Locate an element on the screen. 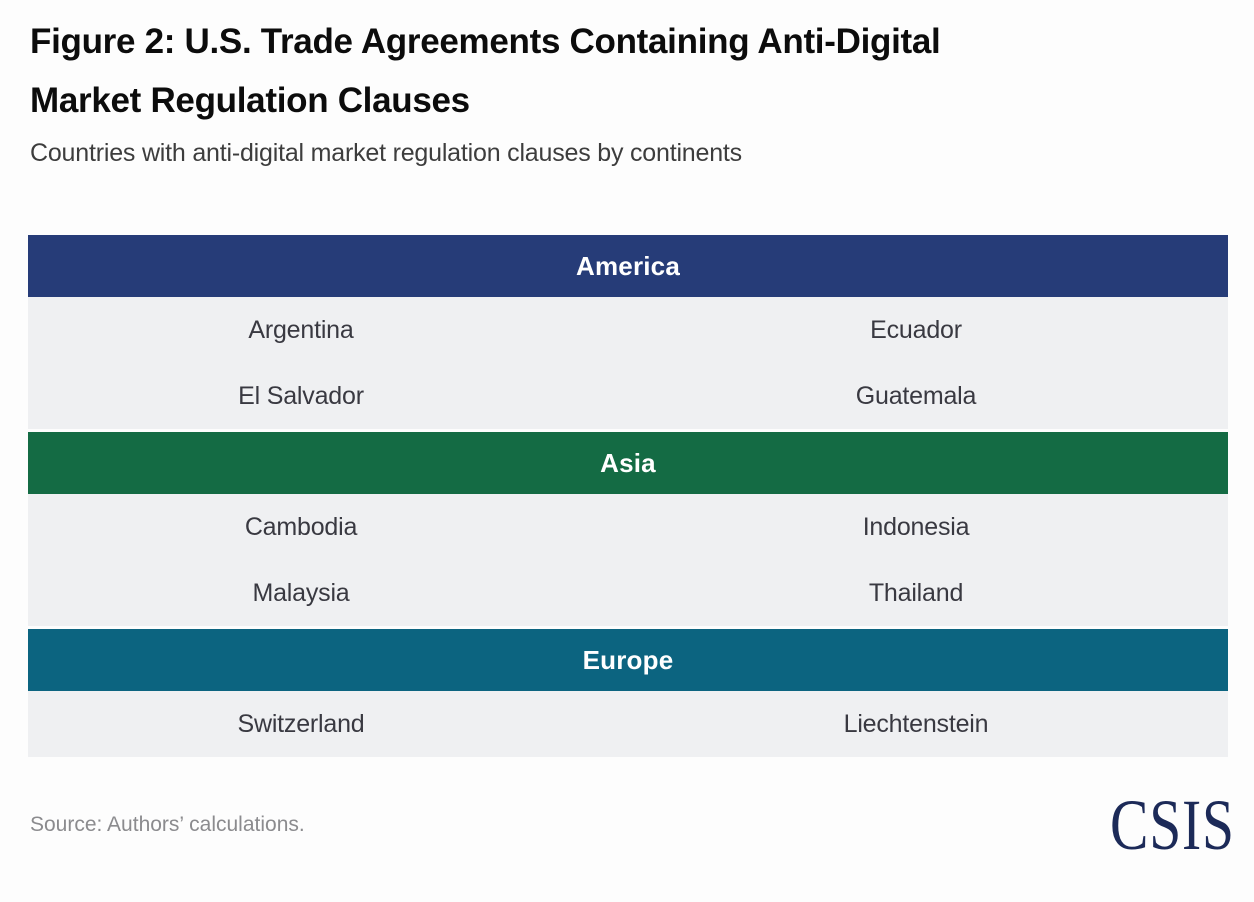 The height and width of the screenshot is (902, 1254). section-header-label: America is located at coordinates (628, 265).